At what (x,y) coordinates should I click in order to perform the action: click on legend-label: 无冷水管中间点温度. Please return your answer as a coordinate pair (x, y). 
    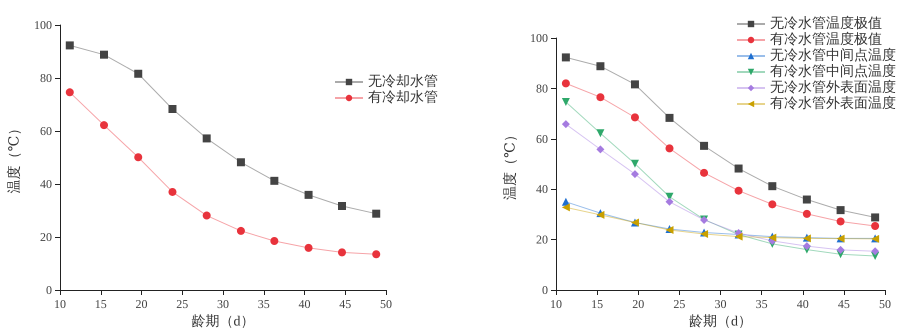
    Looking at the image, I should click on (833, 56).